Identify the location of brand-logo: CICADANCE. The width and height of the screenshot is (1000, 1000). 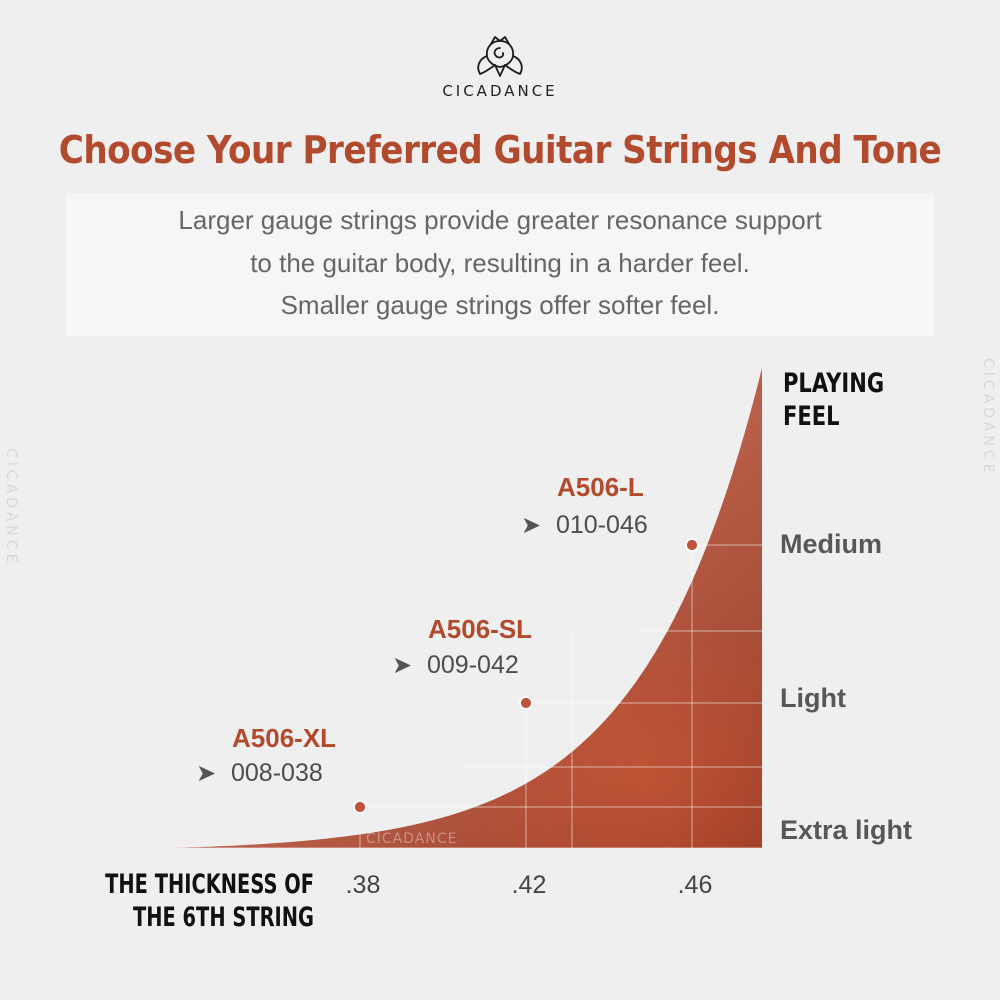
(500, 66).